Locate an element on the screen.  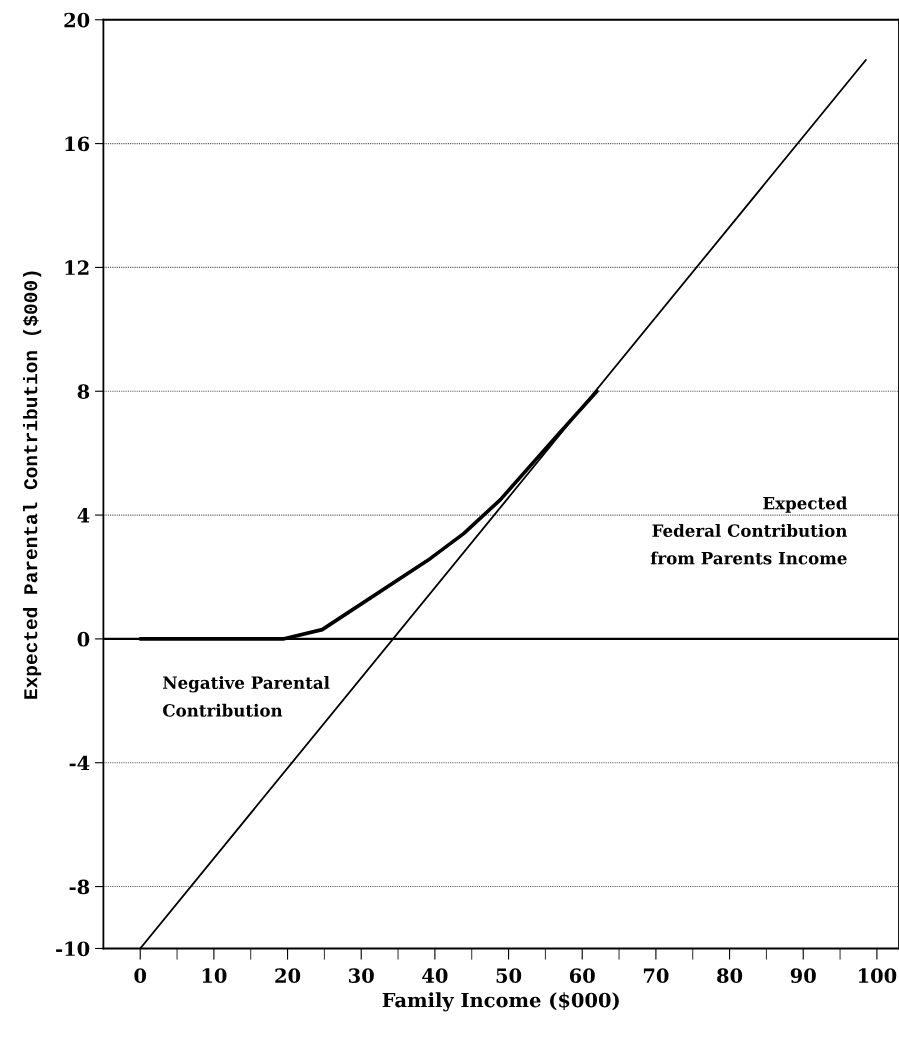
x-tick-label: 0 is located at coordinates (140, 975).